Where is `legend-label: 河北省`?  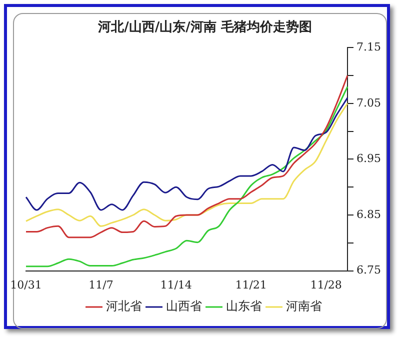 legend-label: 河北省 is located at coordinates (124, 306).